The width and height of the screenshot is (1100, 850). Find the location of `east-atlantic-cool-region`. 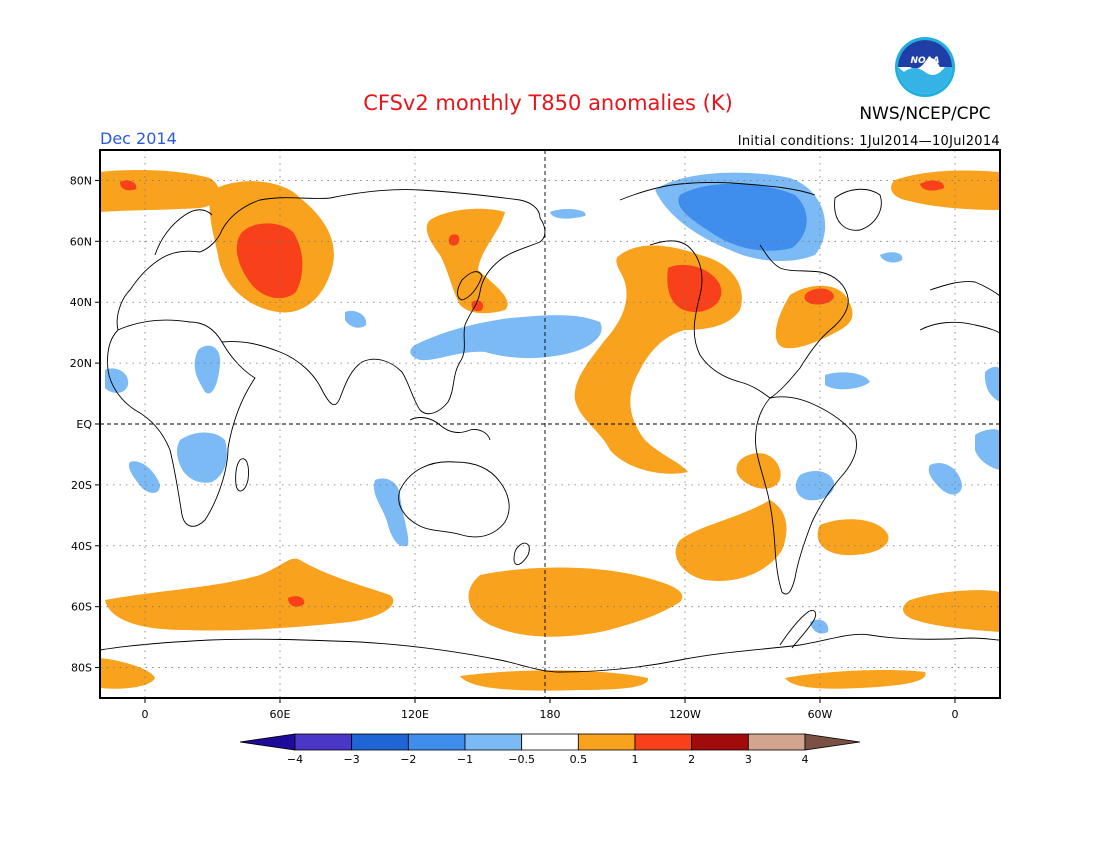

east-atlantic-cool-region is located at coordinates (945, 478).